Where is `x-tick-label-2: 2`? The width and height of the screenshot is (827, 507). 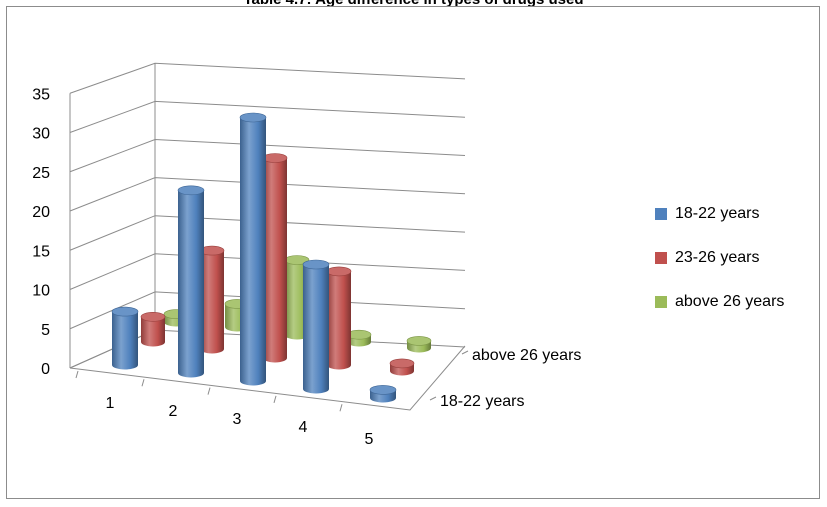 x-tick-label-2: 2 is located at coordinates (173, 411).